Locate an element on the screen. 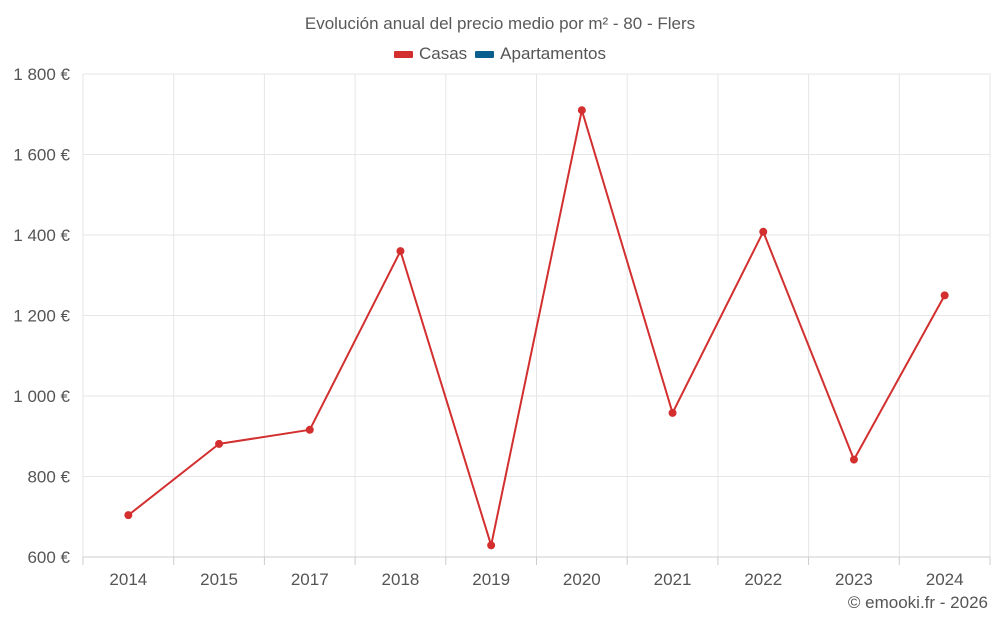 The image size is (1000, 625). x-tick-label: 2017 is located at coordinates (310, 579).